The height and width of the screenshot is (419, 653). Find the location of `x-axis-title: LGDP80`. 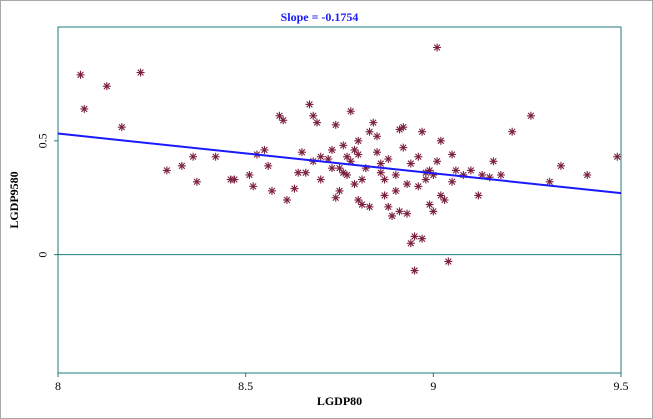

x-axis-title: LGDP80 is located at coordinates (339, 401).